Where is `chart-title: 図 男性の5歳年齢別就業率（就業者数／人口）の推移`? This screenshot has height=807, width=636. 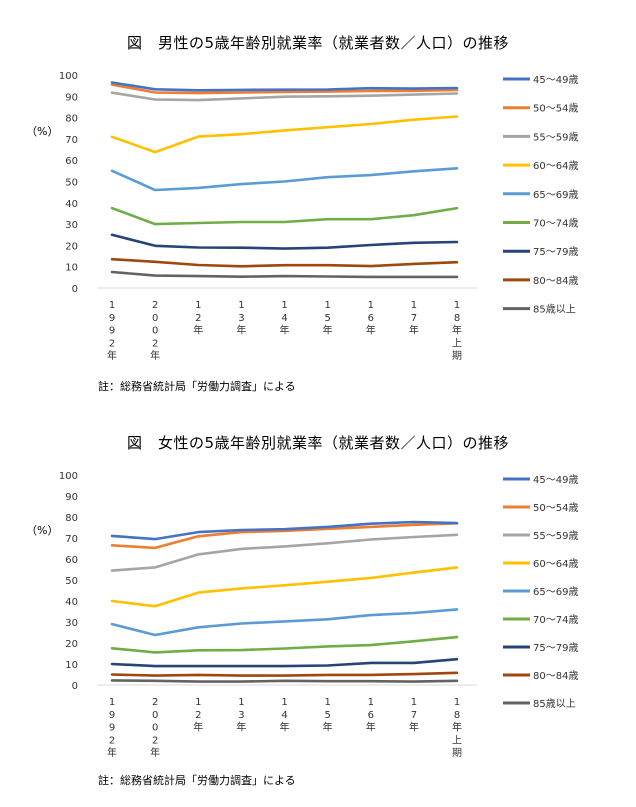 chart-title: 図 男性の5歳年齢別就業率（就業者数／人口）の推移 is located at coordinates (318, 43).